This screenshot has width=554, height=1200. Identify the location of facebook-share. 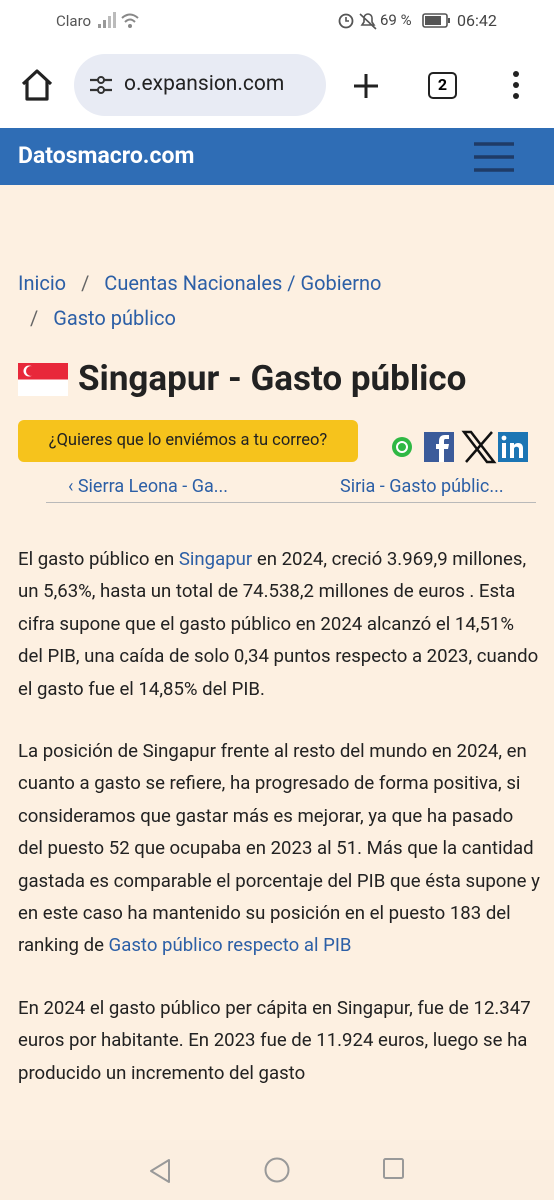
(439, 447).